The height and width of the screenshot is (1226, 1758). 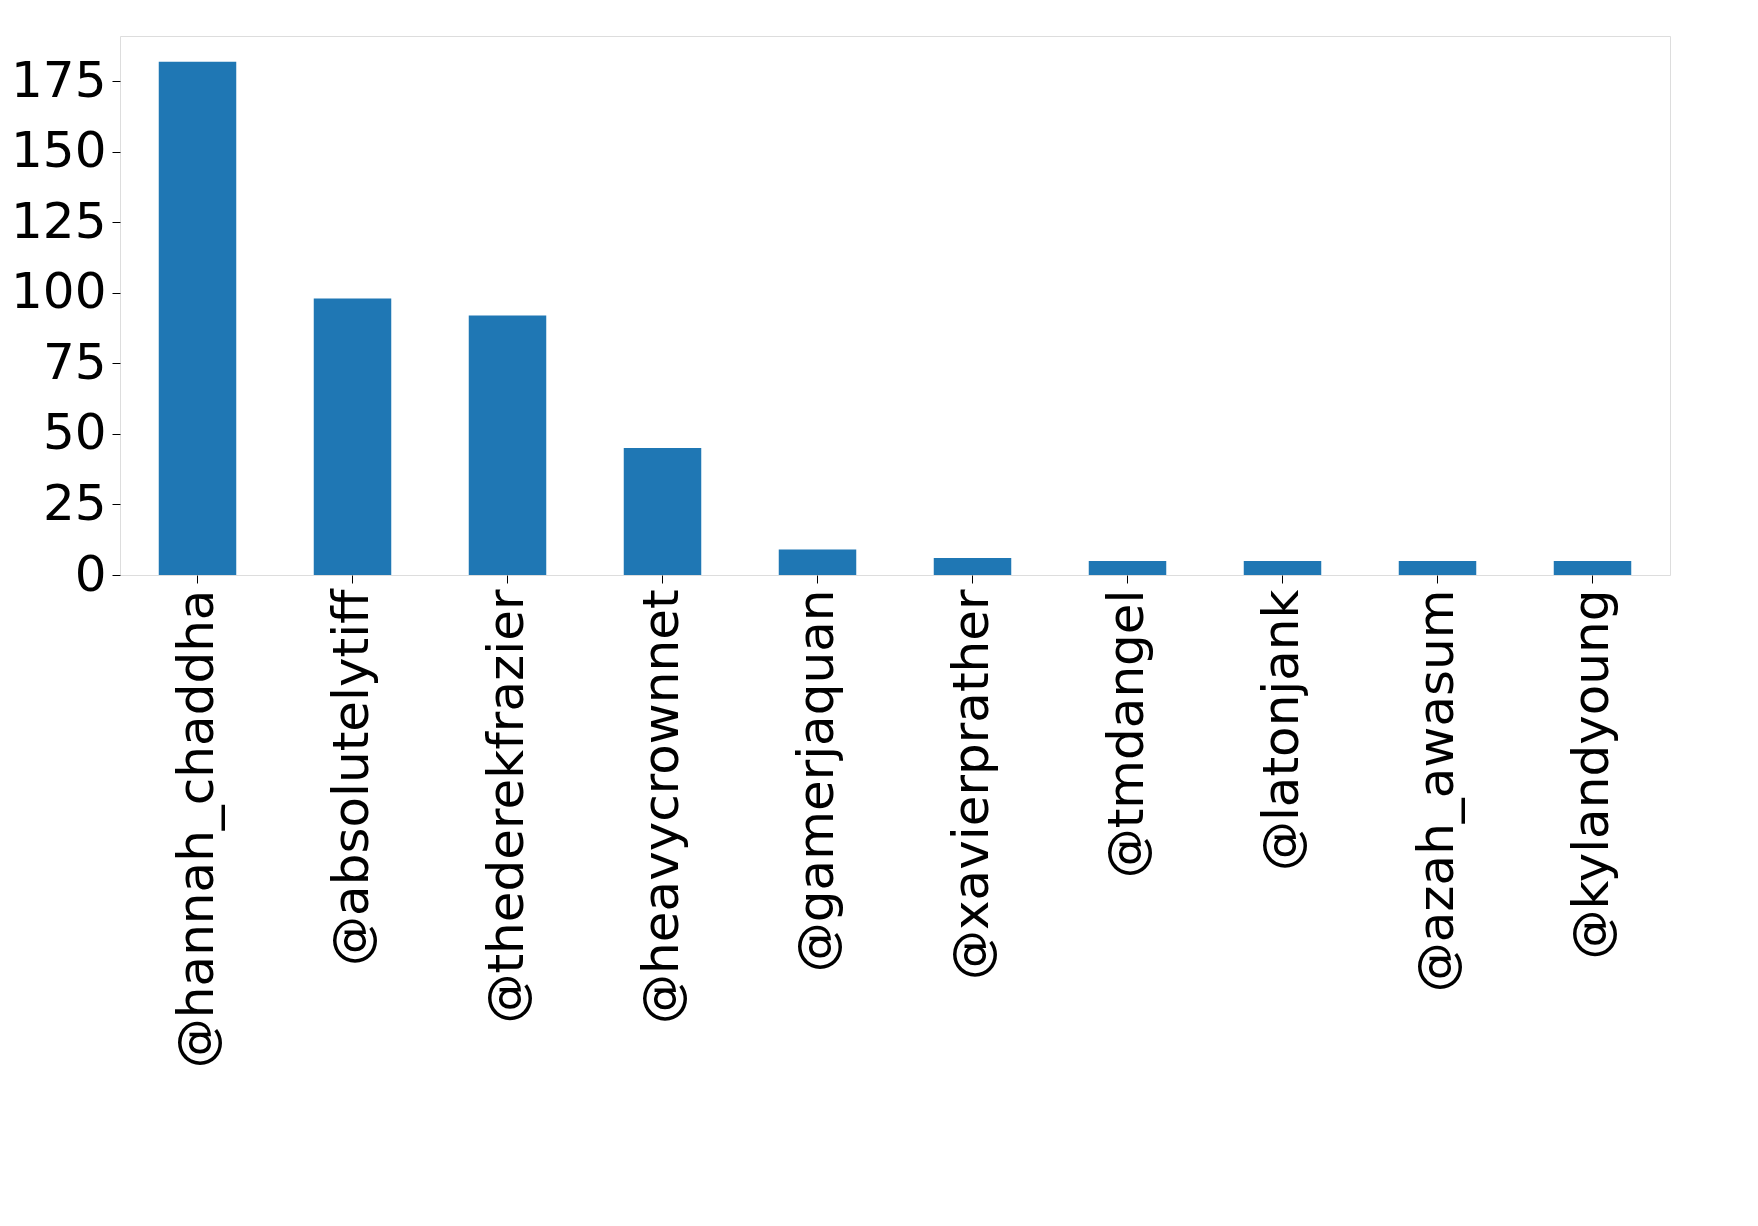 I want to click on y-tick-label: 125, so click(x=59, y=220).